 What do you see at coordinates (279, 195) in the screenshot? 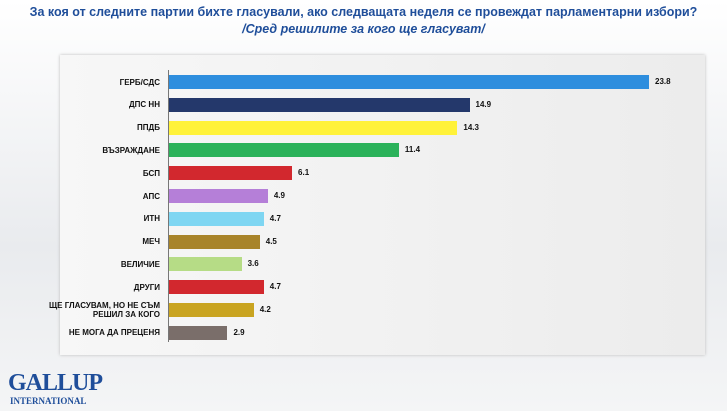
I see `value-label: 4.9` at bounding box center [279, 195].